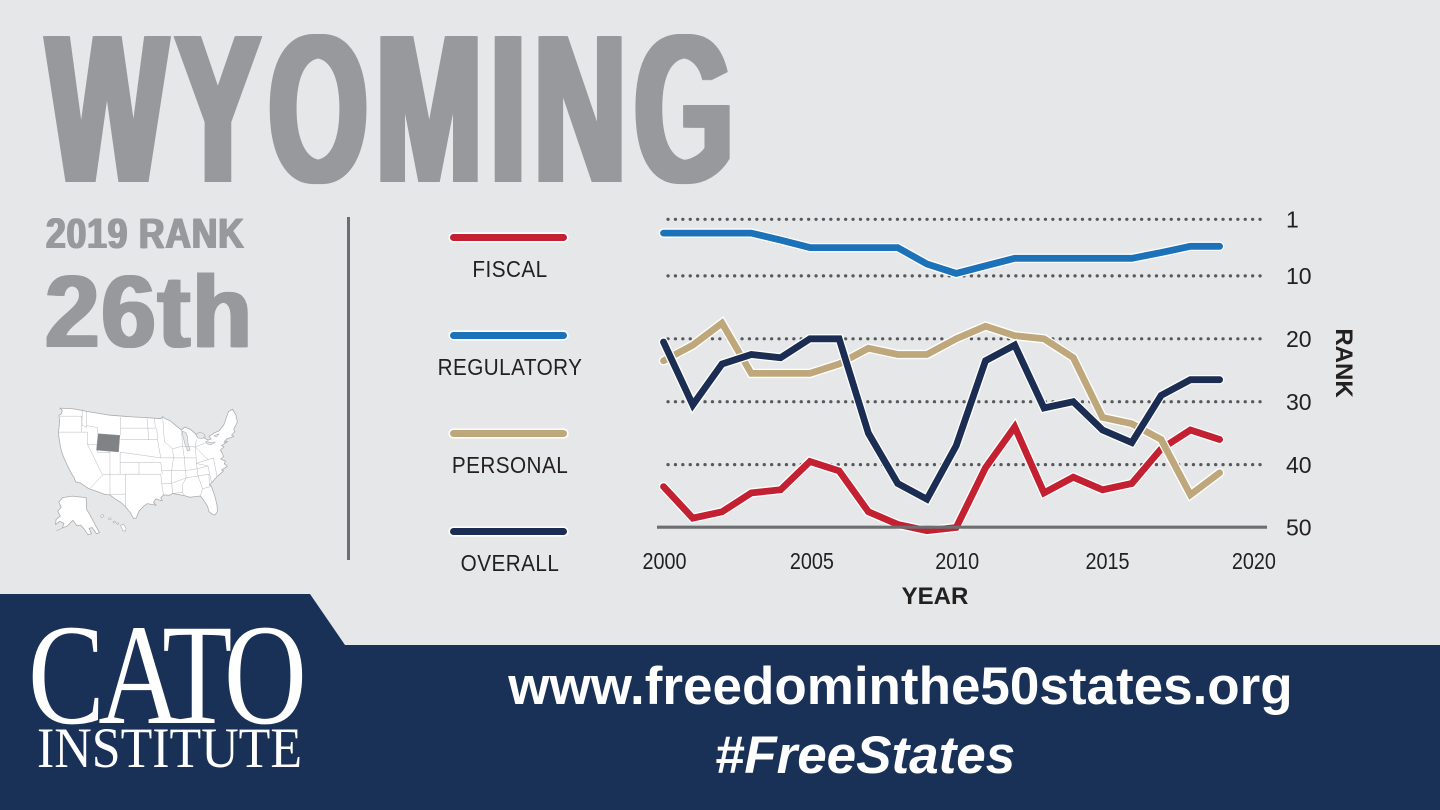 The image size is (1440, 810). Describe the element at coordinates (812, 561) in the screenshot. I see `svg-text: 2005` at that location.